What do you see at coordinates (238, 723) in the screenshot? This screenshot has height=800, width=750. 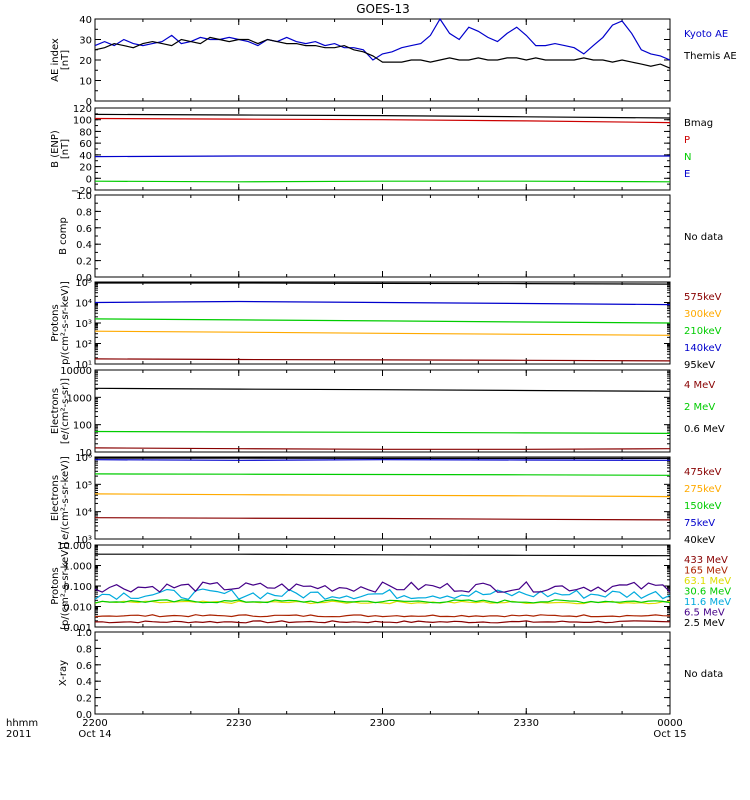 I see `xtick-label: 2230` at bounding box center [238, 723].